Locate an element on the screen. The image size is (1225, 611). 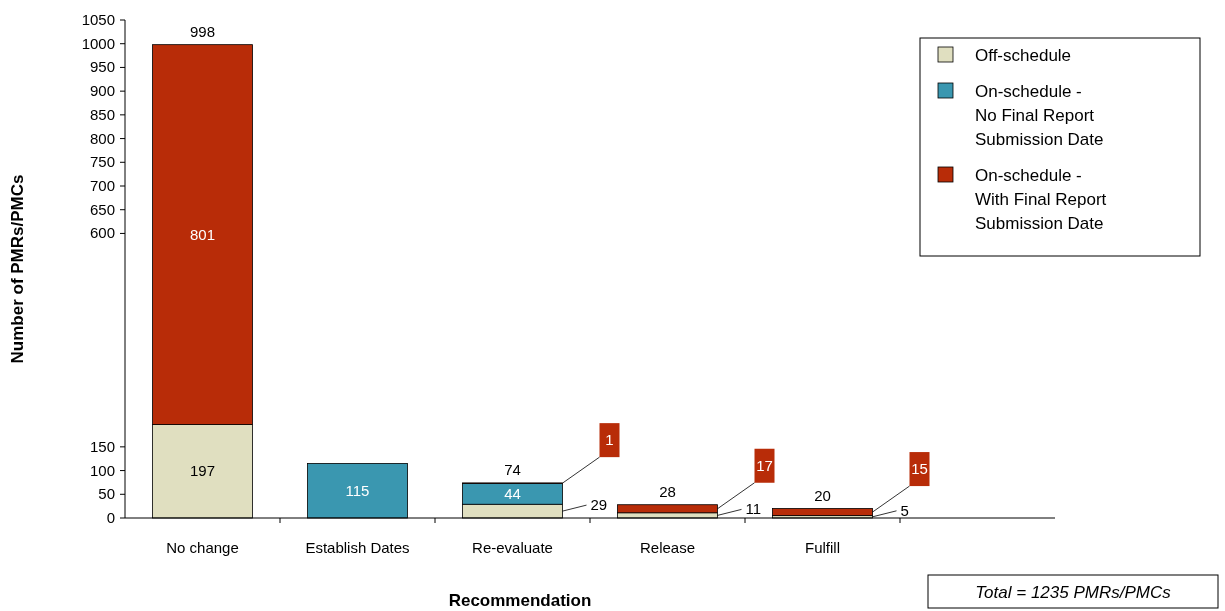
data-label: 17 is located at coordinates (764, 465).